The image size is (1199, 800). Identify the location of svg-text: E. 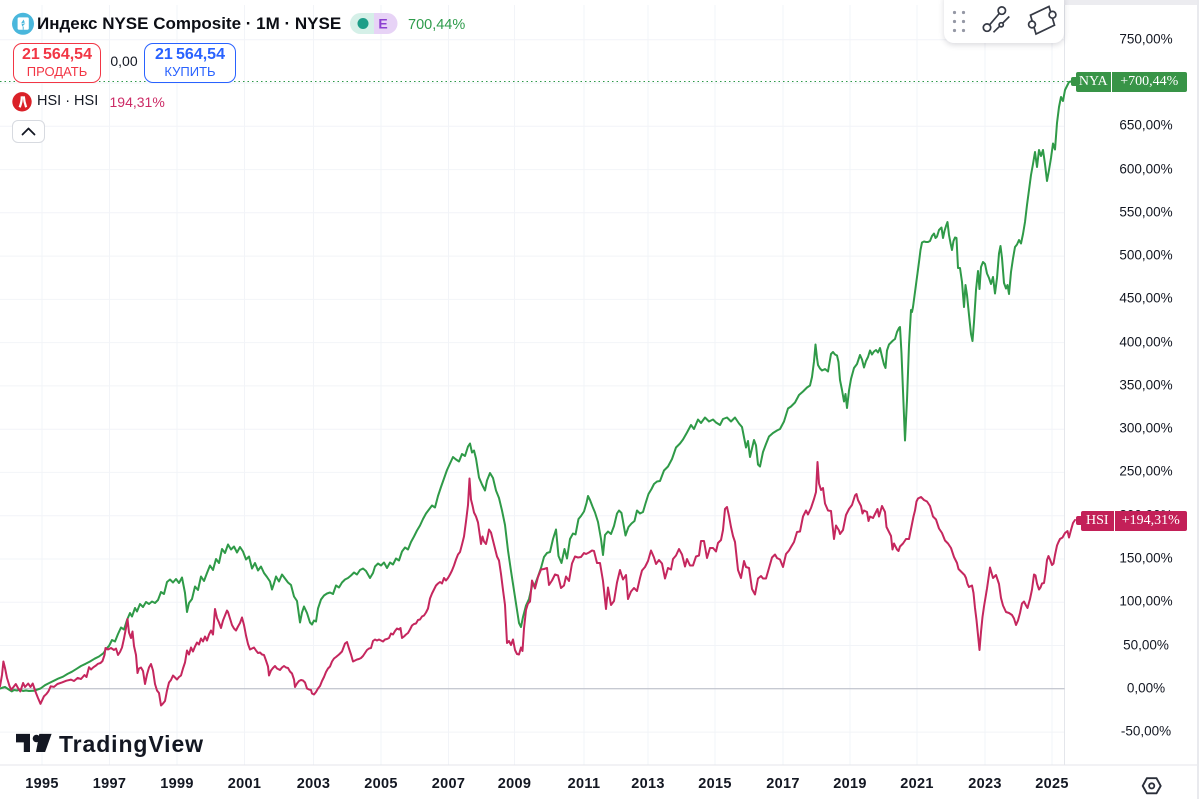
(382, 24).